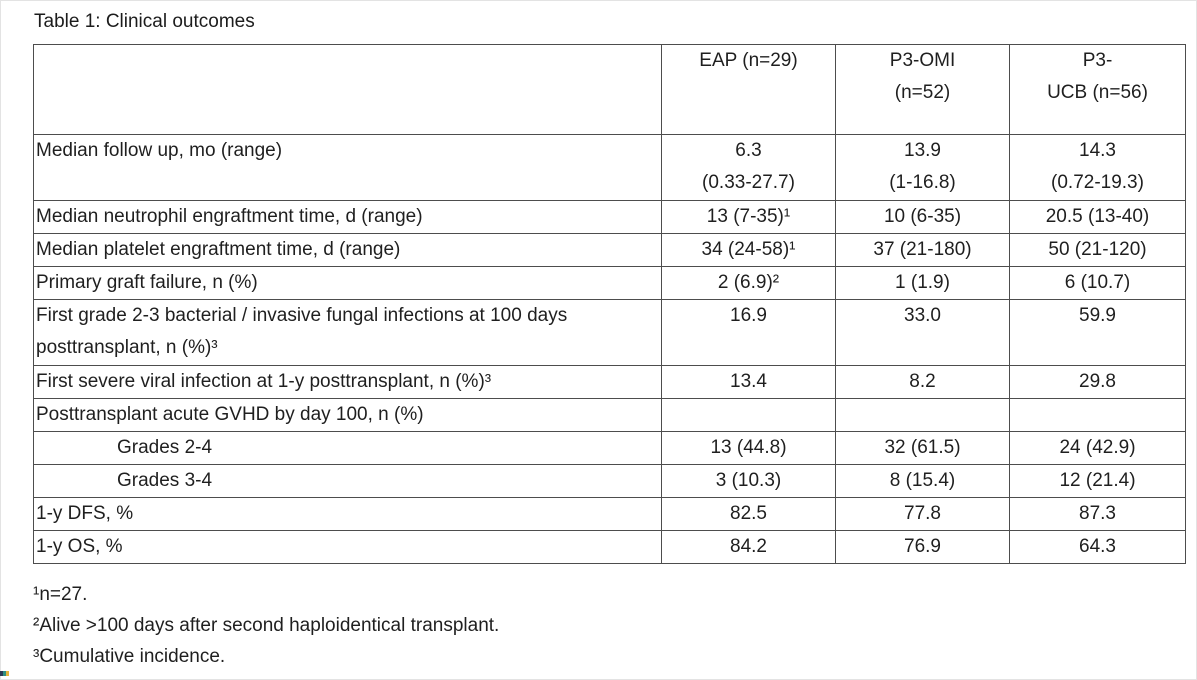 This screenshot has width=1197, height=680. What do you see at coordinates (347, 448) in the screenshot?
I see `row-label: Grades 2-4` at bounding box center [347, 448].